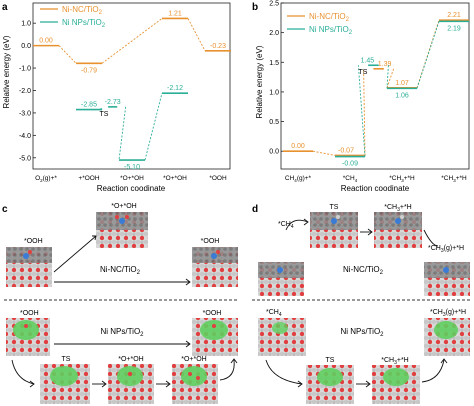 The height and width of the screenshot is (406, 474). Describe the element at coordinates (375, 188) in the screenshot. I see `x-axis-label-b: Reaction coodinate` at that location.